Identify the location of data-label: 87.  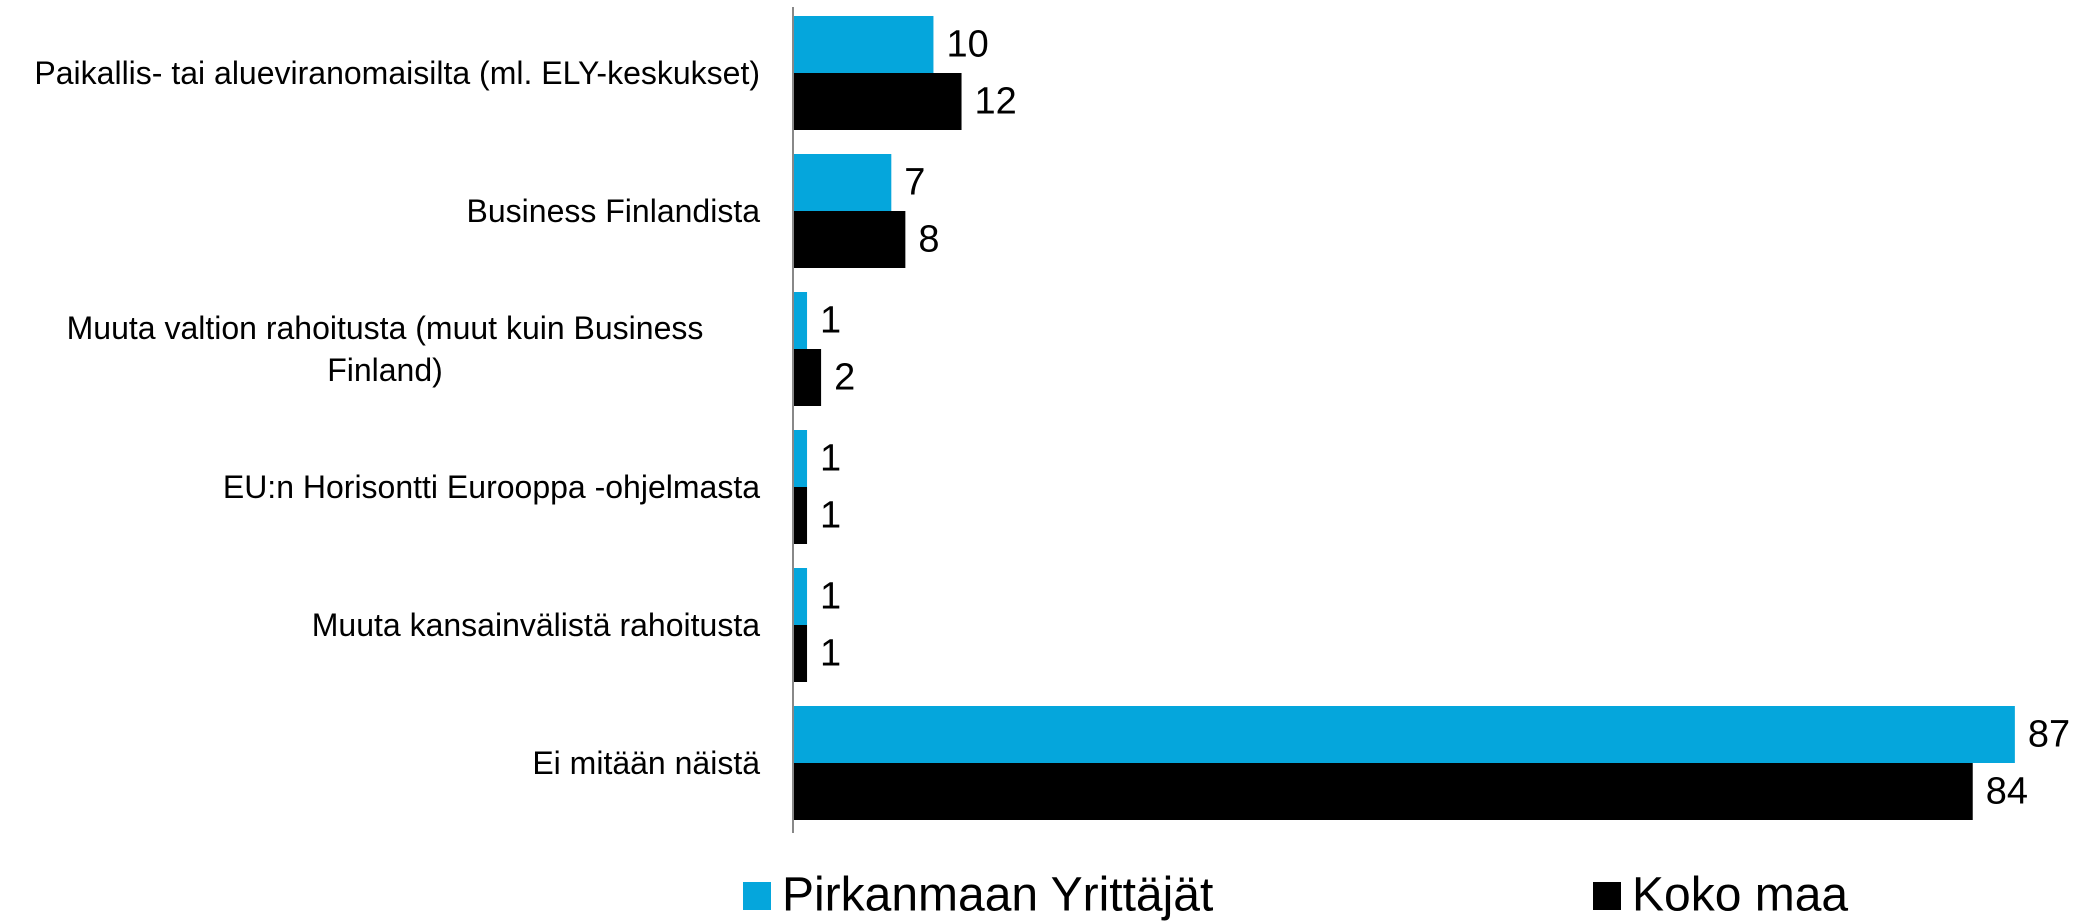
(2049, 735).